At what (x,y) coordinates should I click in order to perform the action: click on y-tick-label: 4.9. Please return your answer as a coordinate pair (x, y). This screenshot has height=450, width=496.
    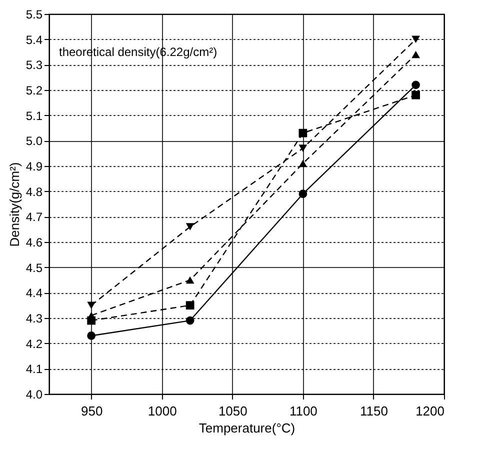
    Looking at the image, I should click on (34, 167).